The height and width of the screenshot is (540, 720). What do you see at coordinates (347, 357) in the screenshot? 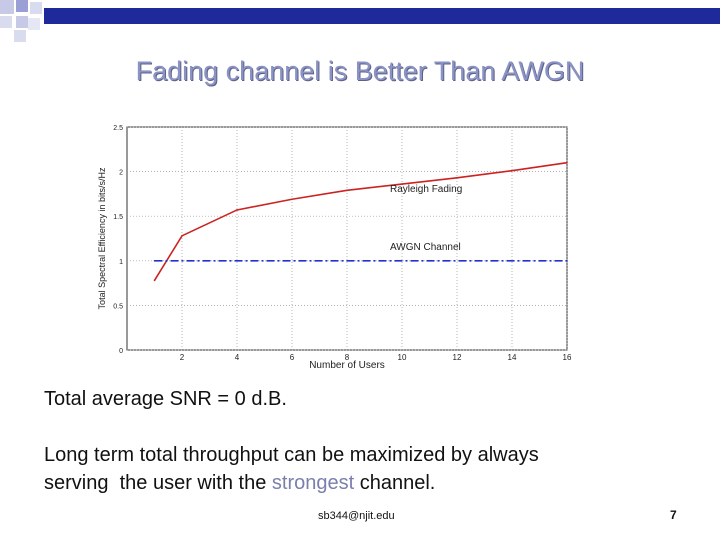
I see `x-tick-label: 8` at bounding box center [347, 357].